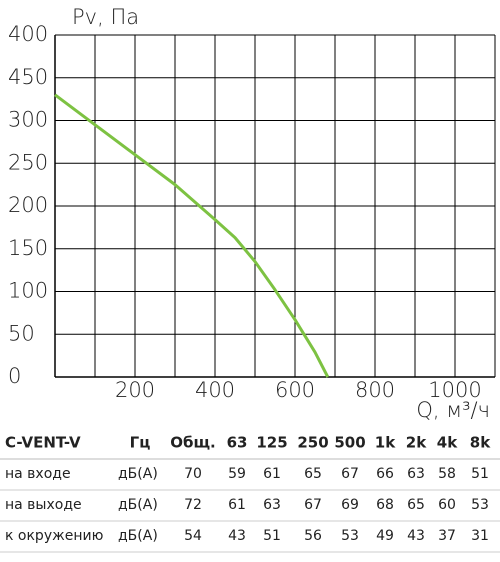  I want to click on y-tick-label: 0, so click(14, 376).